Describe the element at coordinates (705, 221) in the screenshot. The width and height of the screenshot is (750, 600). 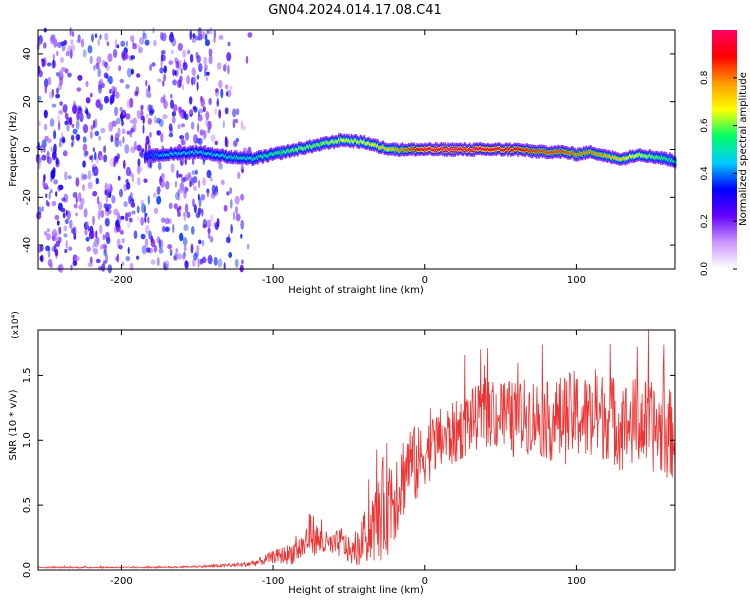
I see `colorbar-tick-label: 0.2` at that location.